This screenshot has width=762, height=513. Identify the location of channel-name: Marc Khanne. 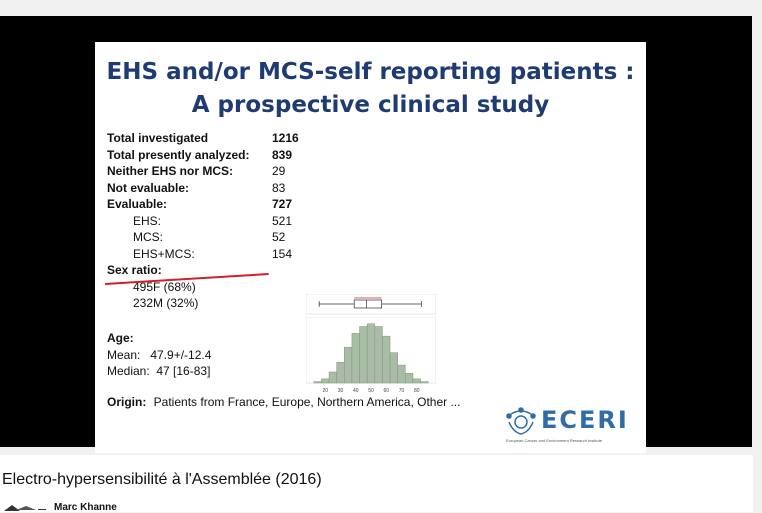
(85, 507).